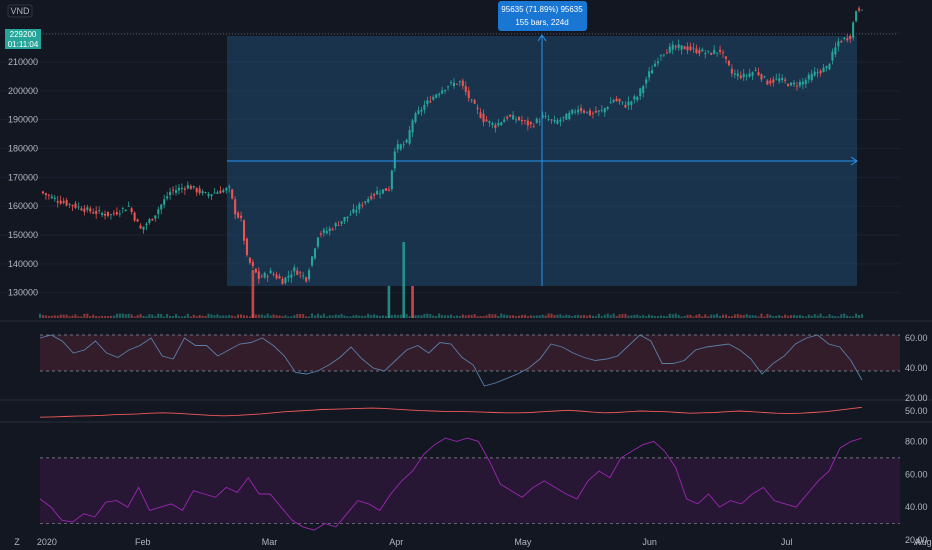 The height and width of the screenshot is (550, 932). I want to click on zoom-button: Z, so click(17, 542).